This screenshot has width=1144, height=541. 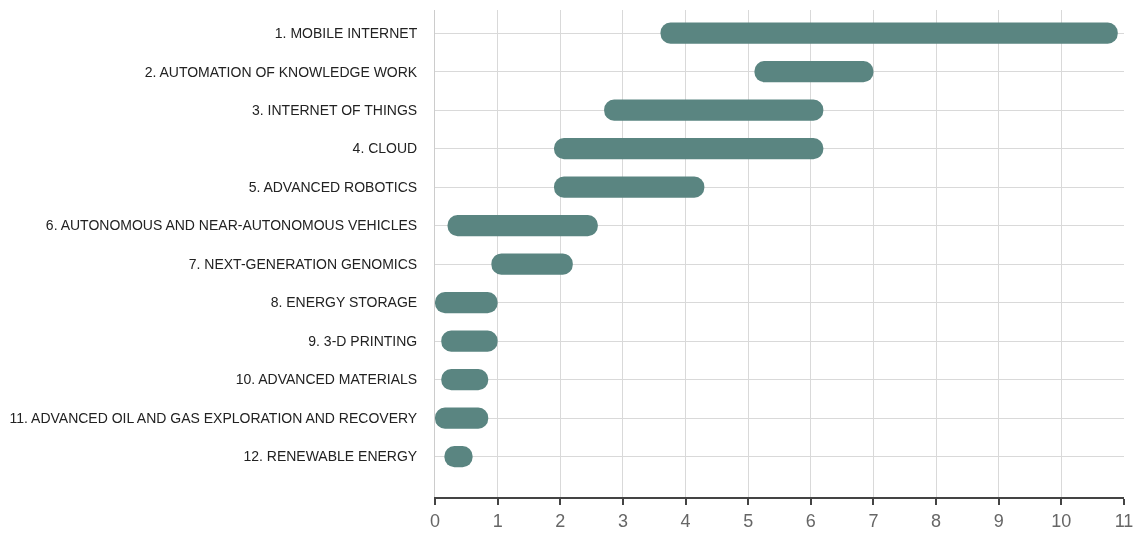 What do you see at coordinates (622, 520) in the screenshot?
I see `x-tick-label: 3` at bounding box center [622, 520].